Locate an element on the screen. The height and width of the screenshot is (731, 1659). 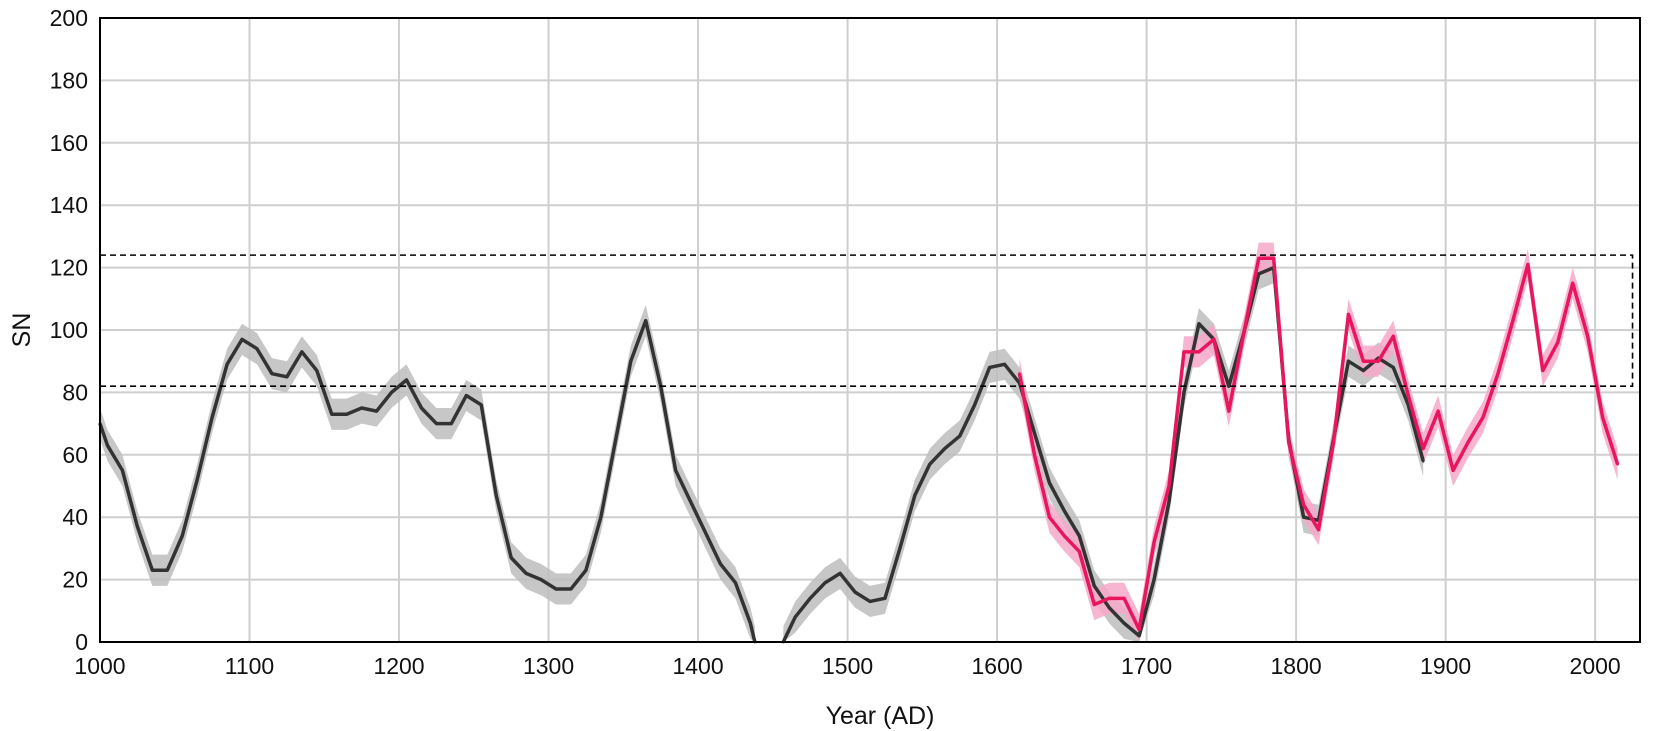
y-tick-label: 100 is located at coordinates (69, 330).